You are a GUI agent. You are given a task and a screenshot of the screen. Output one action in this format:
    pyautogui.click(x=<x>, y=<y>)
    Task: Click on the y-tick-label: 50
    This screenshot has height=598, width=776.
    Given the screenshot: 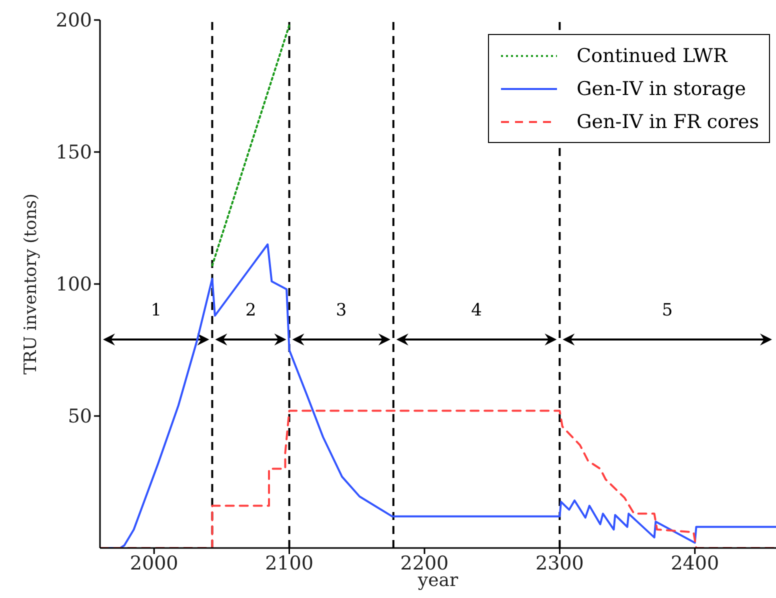 What is the action you would take?
    pyautogui.click(x=80, y=417)
    